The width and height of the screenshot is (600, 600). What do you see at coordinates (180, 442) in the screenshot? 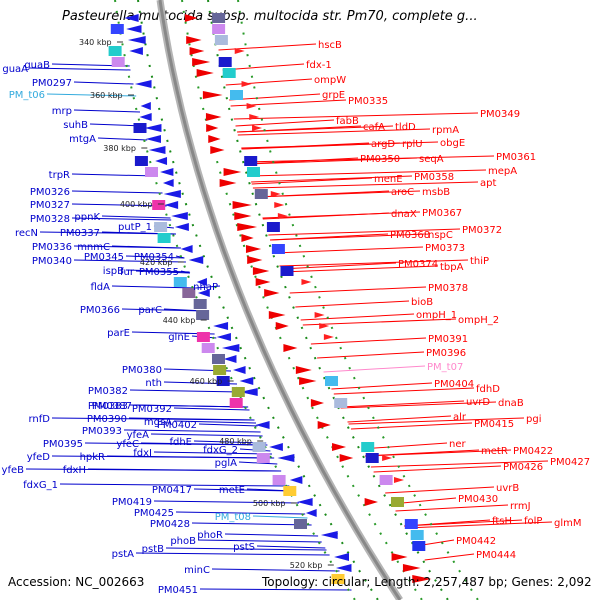
I see `gene-label-fdhe: fdhE` at bounding box center [180, 442].